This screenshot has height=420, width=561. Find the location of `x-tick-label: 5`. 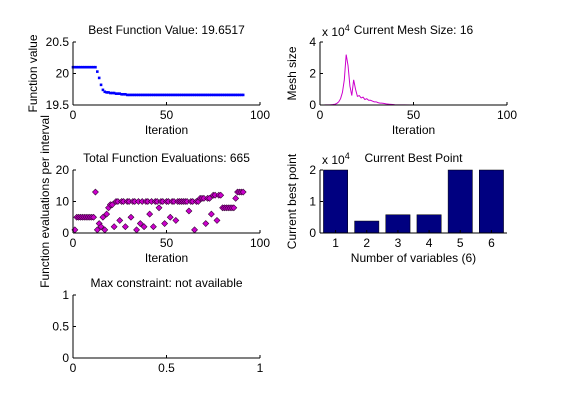

x-tick-label: 5 is located at coordinates (460, 243).